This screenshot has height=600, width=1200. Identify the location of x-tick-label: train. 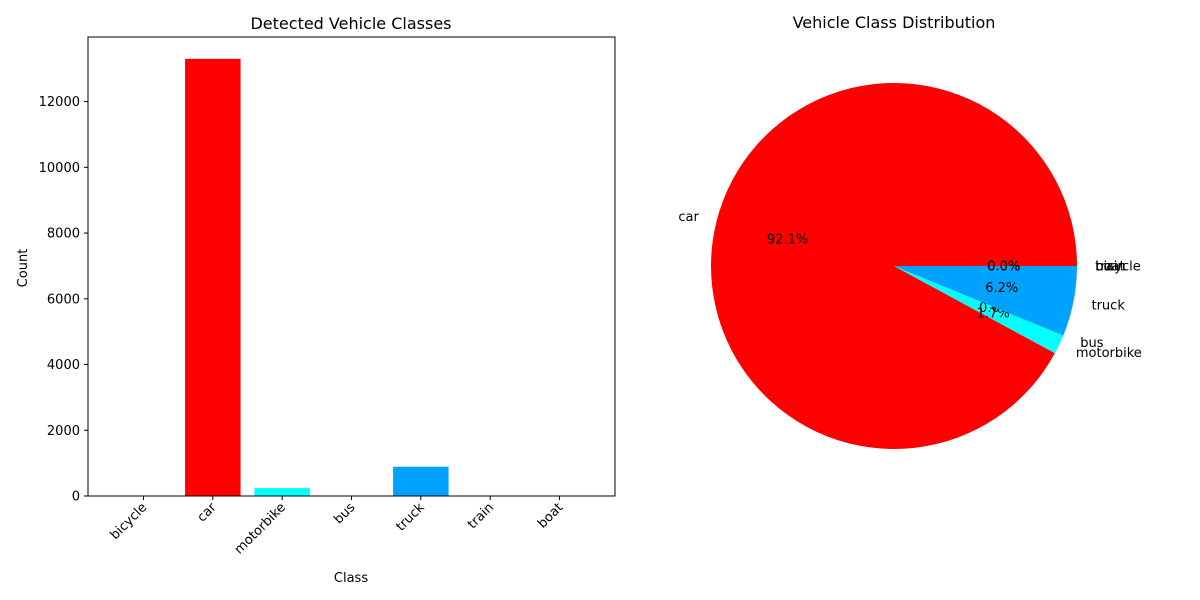
(481, 516).